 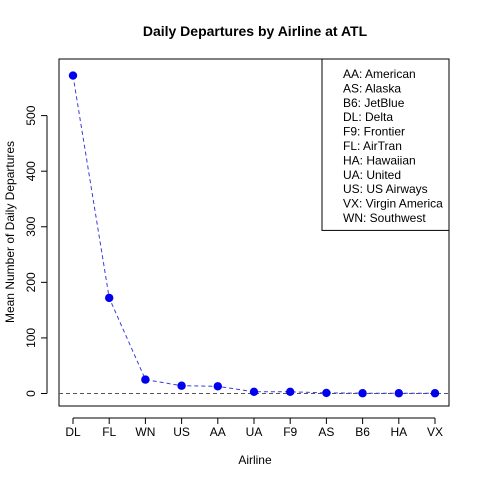 What do you see at coordinates (109, 298) in the screenshot?
I see `data-point-fl` at bounding box center [109, 298].